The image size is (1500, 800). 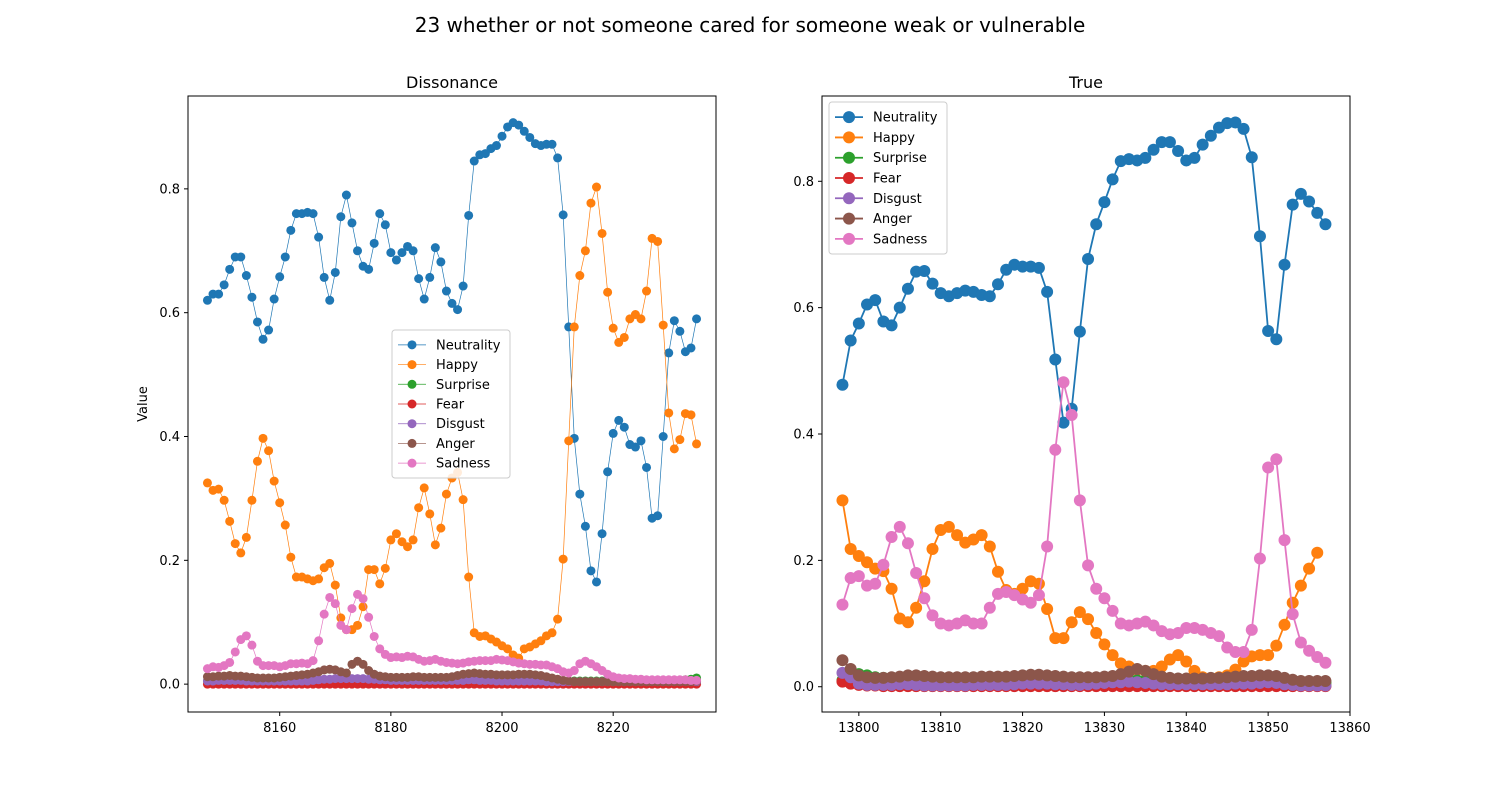 I want to click on true-legend-item-disgust: Disgust, so click(x=878, y=199).